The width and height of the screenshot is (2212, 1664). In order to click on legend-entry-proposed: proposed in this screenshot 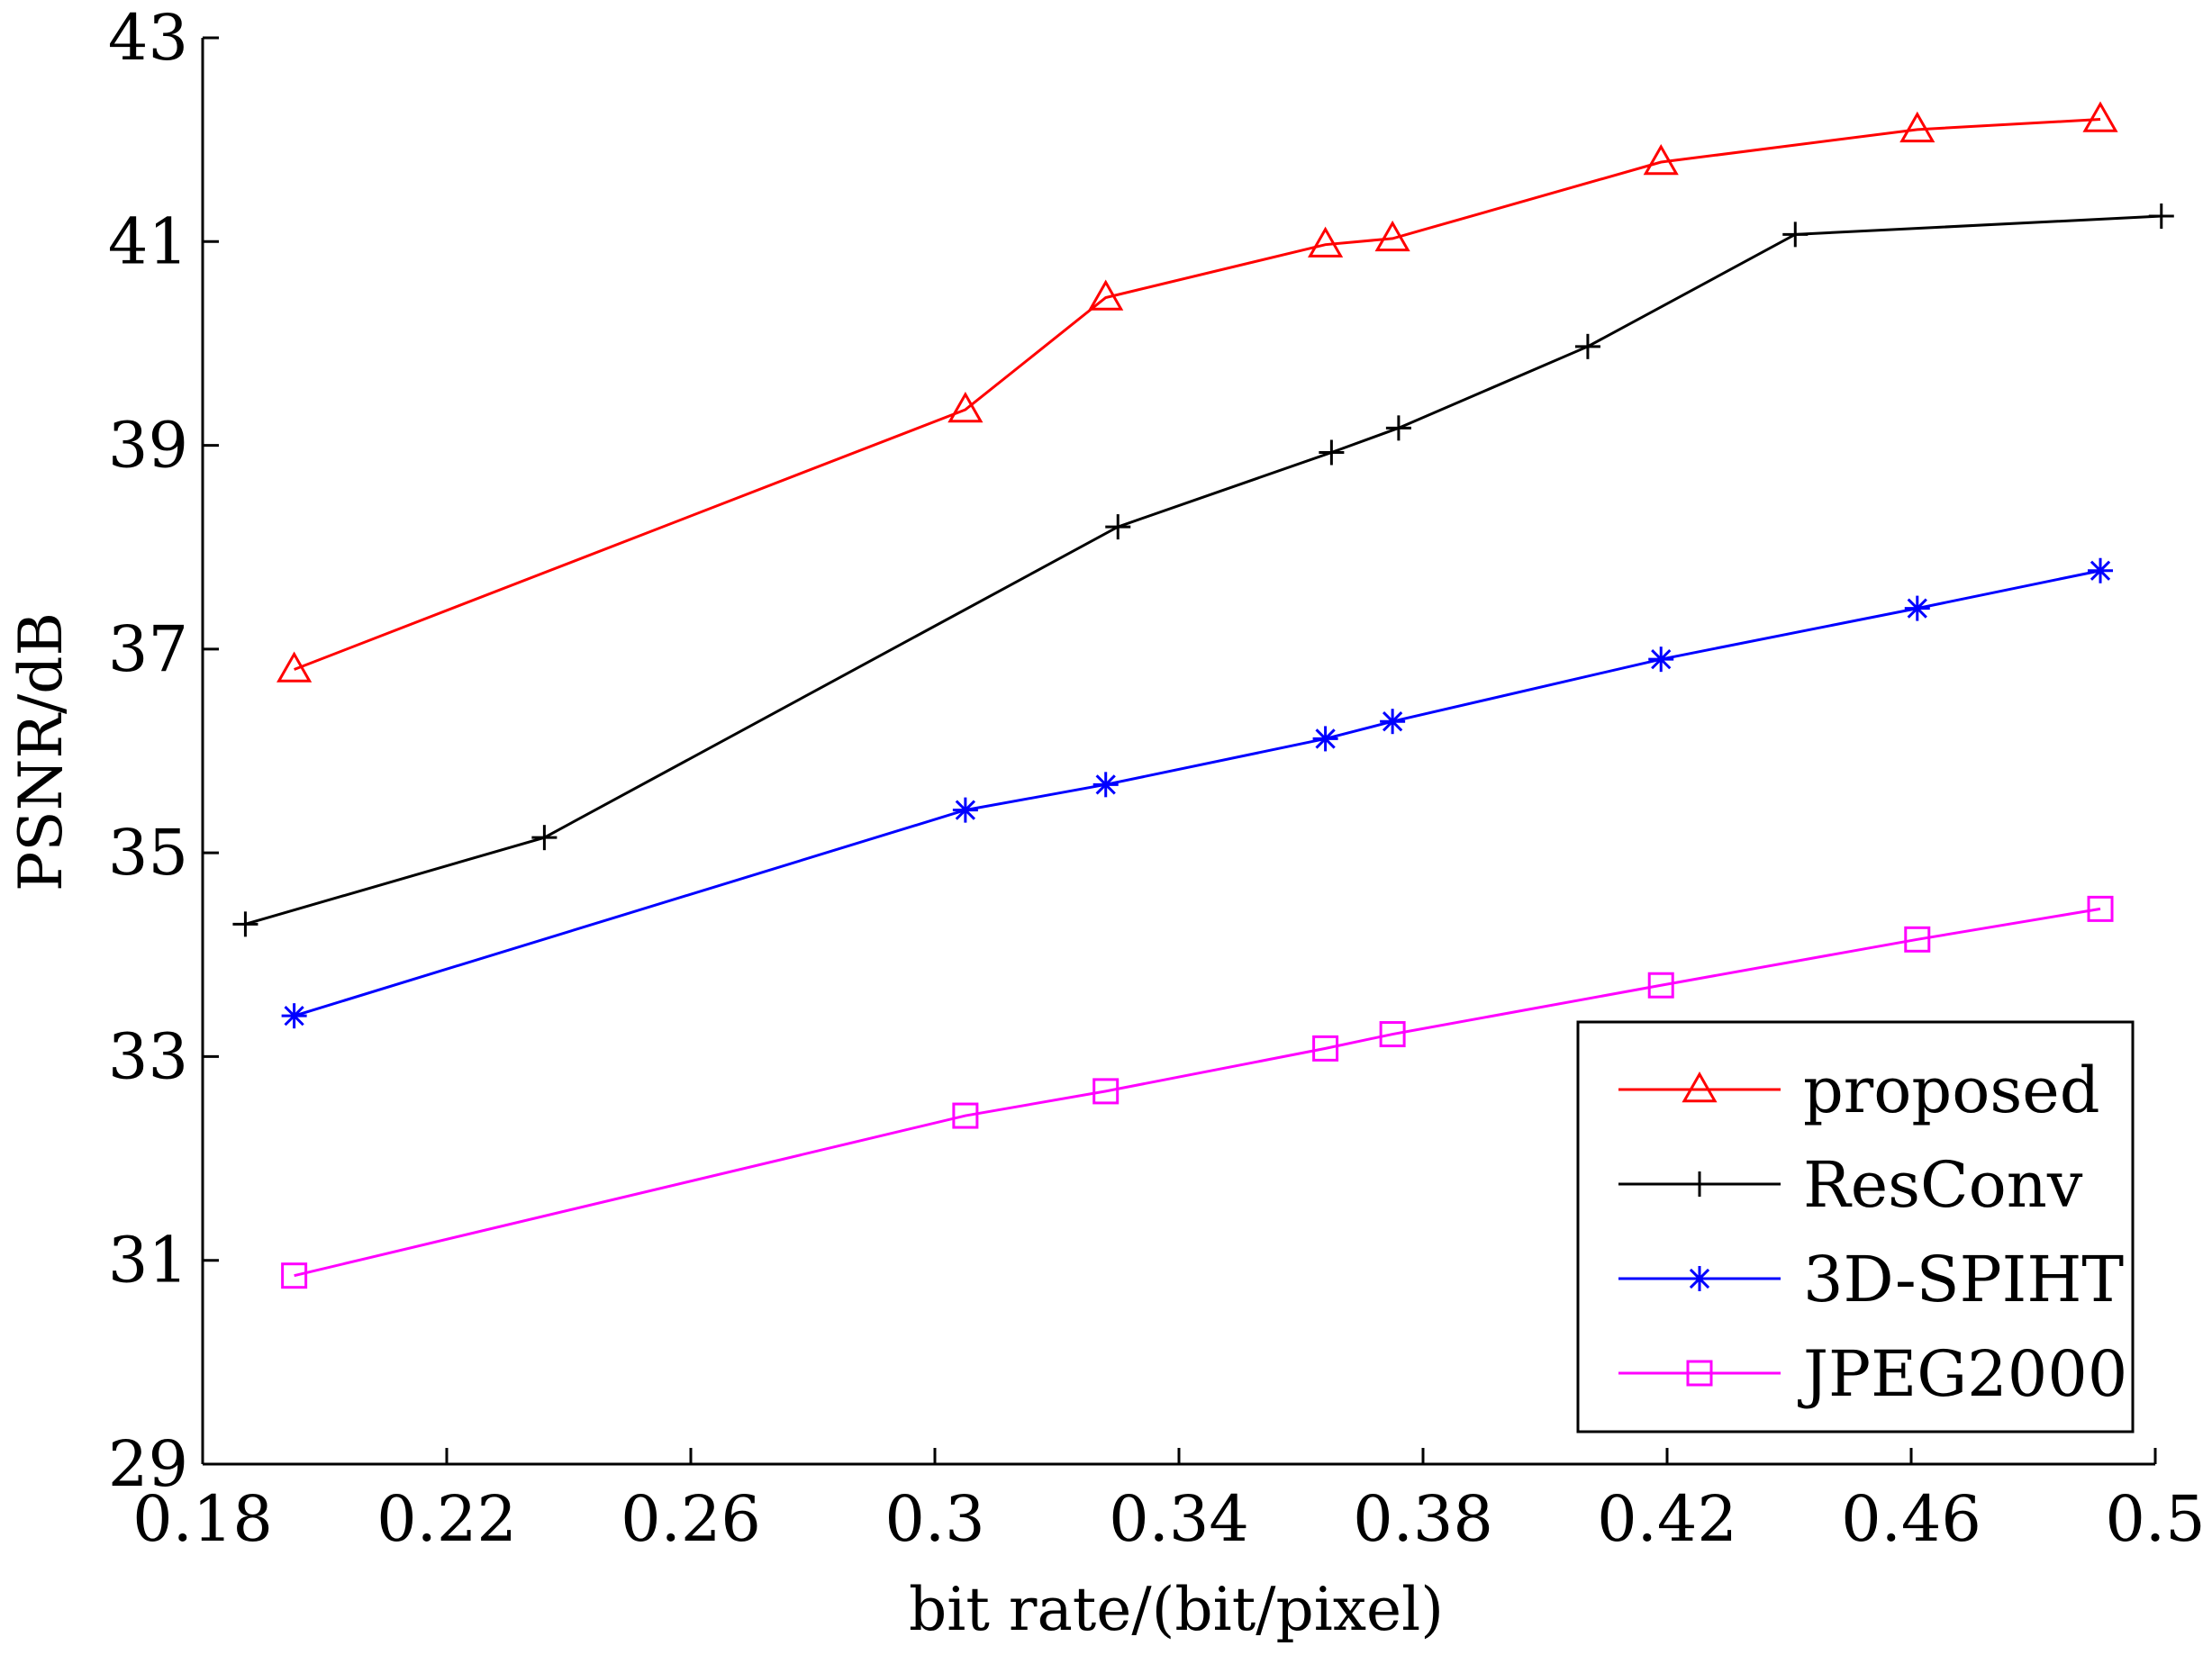, I will do `click(1859, 1091)`.